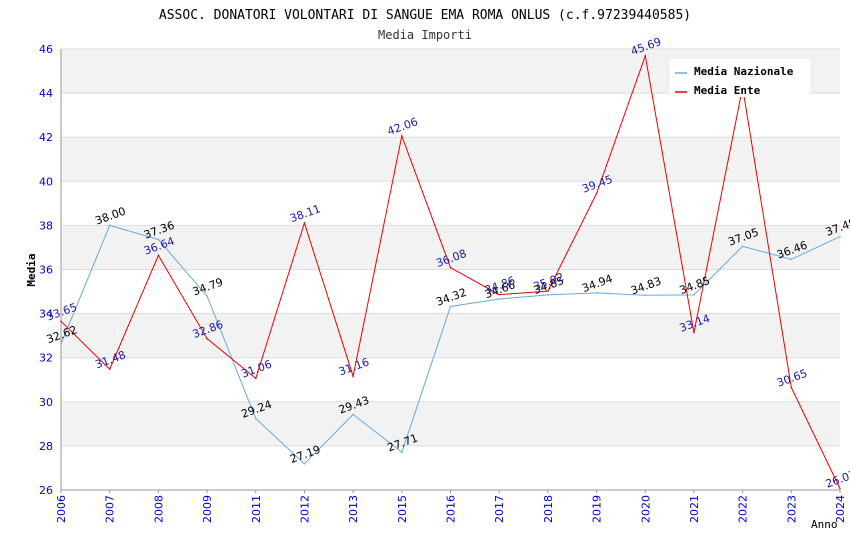 The width and height of the screenshot is (850, 550). I want to click on x-tick-label: 2018, so click(548, 509).